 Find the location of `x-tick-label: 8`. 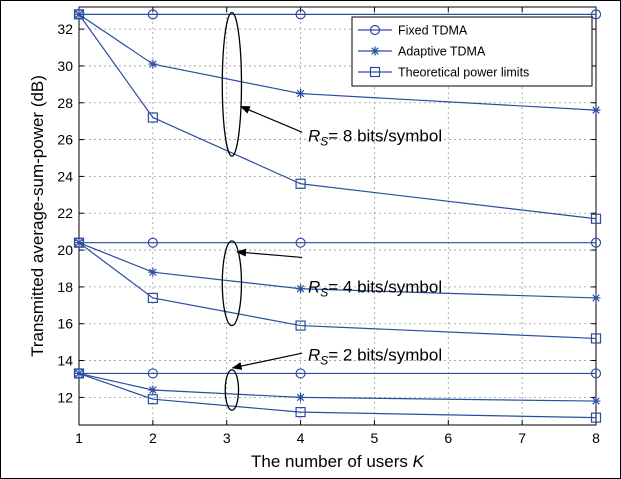

x-tick-label: 8 is located at coordinates (596, 438).